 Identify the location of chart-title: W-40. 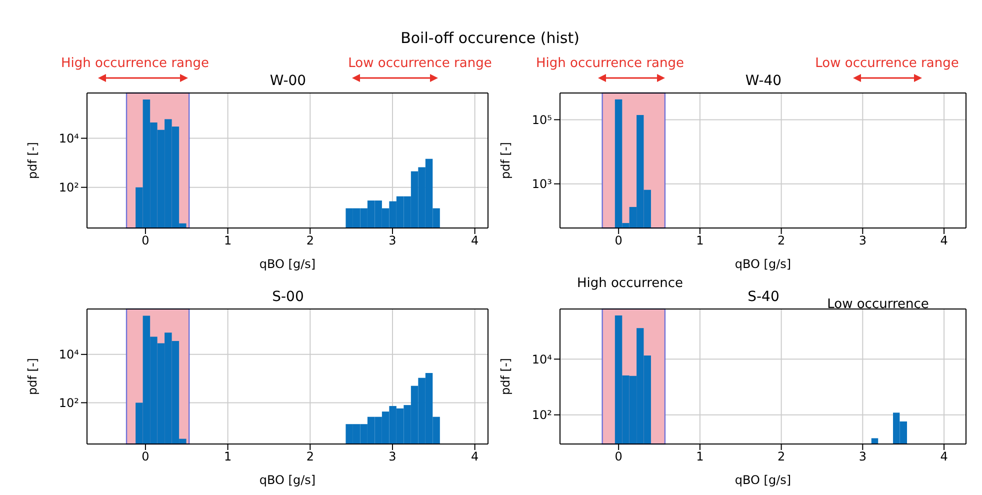
(763, 81).